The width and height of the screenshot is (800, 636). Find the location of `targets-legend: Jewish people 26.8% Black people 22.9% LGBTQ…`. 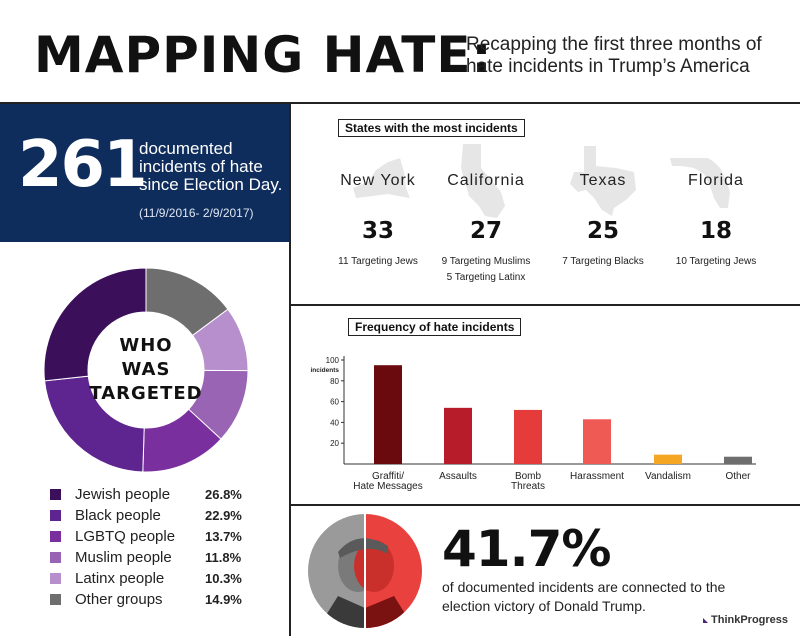

targets-legend: Jewish people 26.8% Black people 22.9% LGBTQ… is located at coordinates (146, 547).